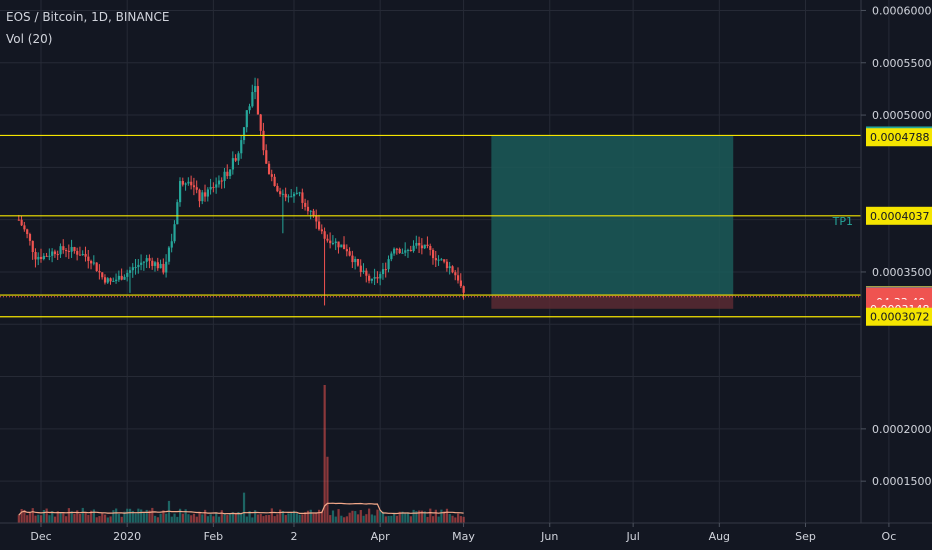  What do you see at coordinates (899, 316) in the screenshot?
I see `price-label-bg` at bounding box center [899, 316].